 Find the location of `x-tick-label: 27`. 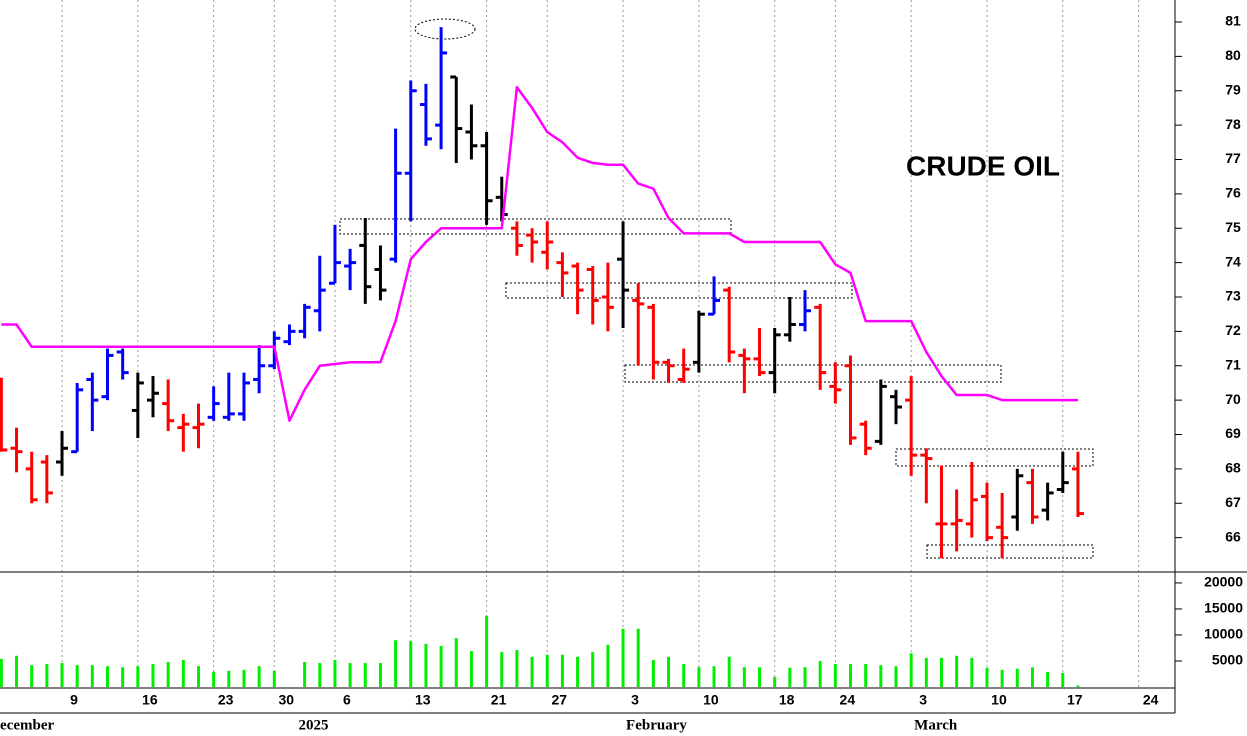

x-tick-label: 27 is located at coordinates (559, 700).